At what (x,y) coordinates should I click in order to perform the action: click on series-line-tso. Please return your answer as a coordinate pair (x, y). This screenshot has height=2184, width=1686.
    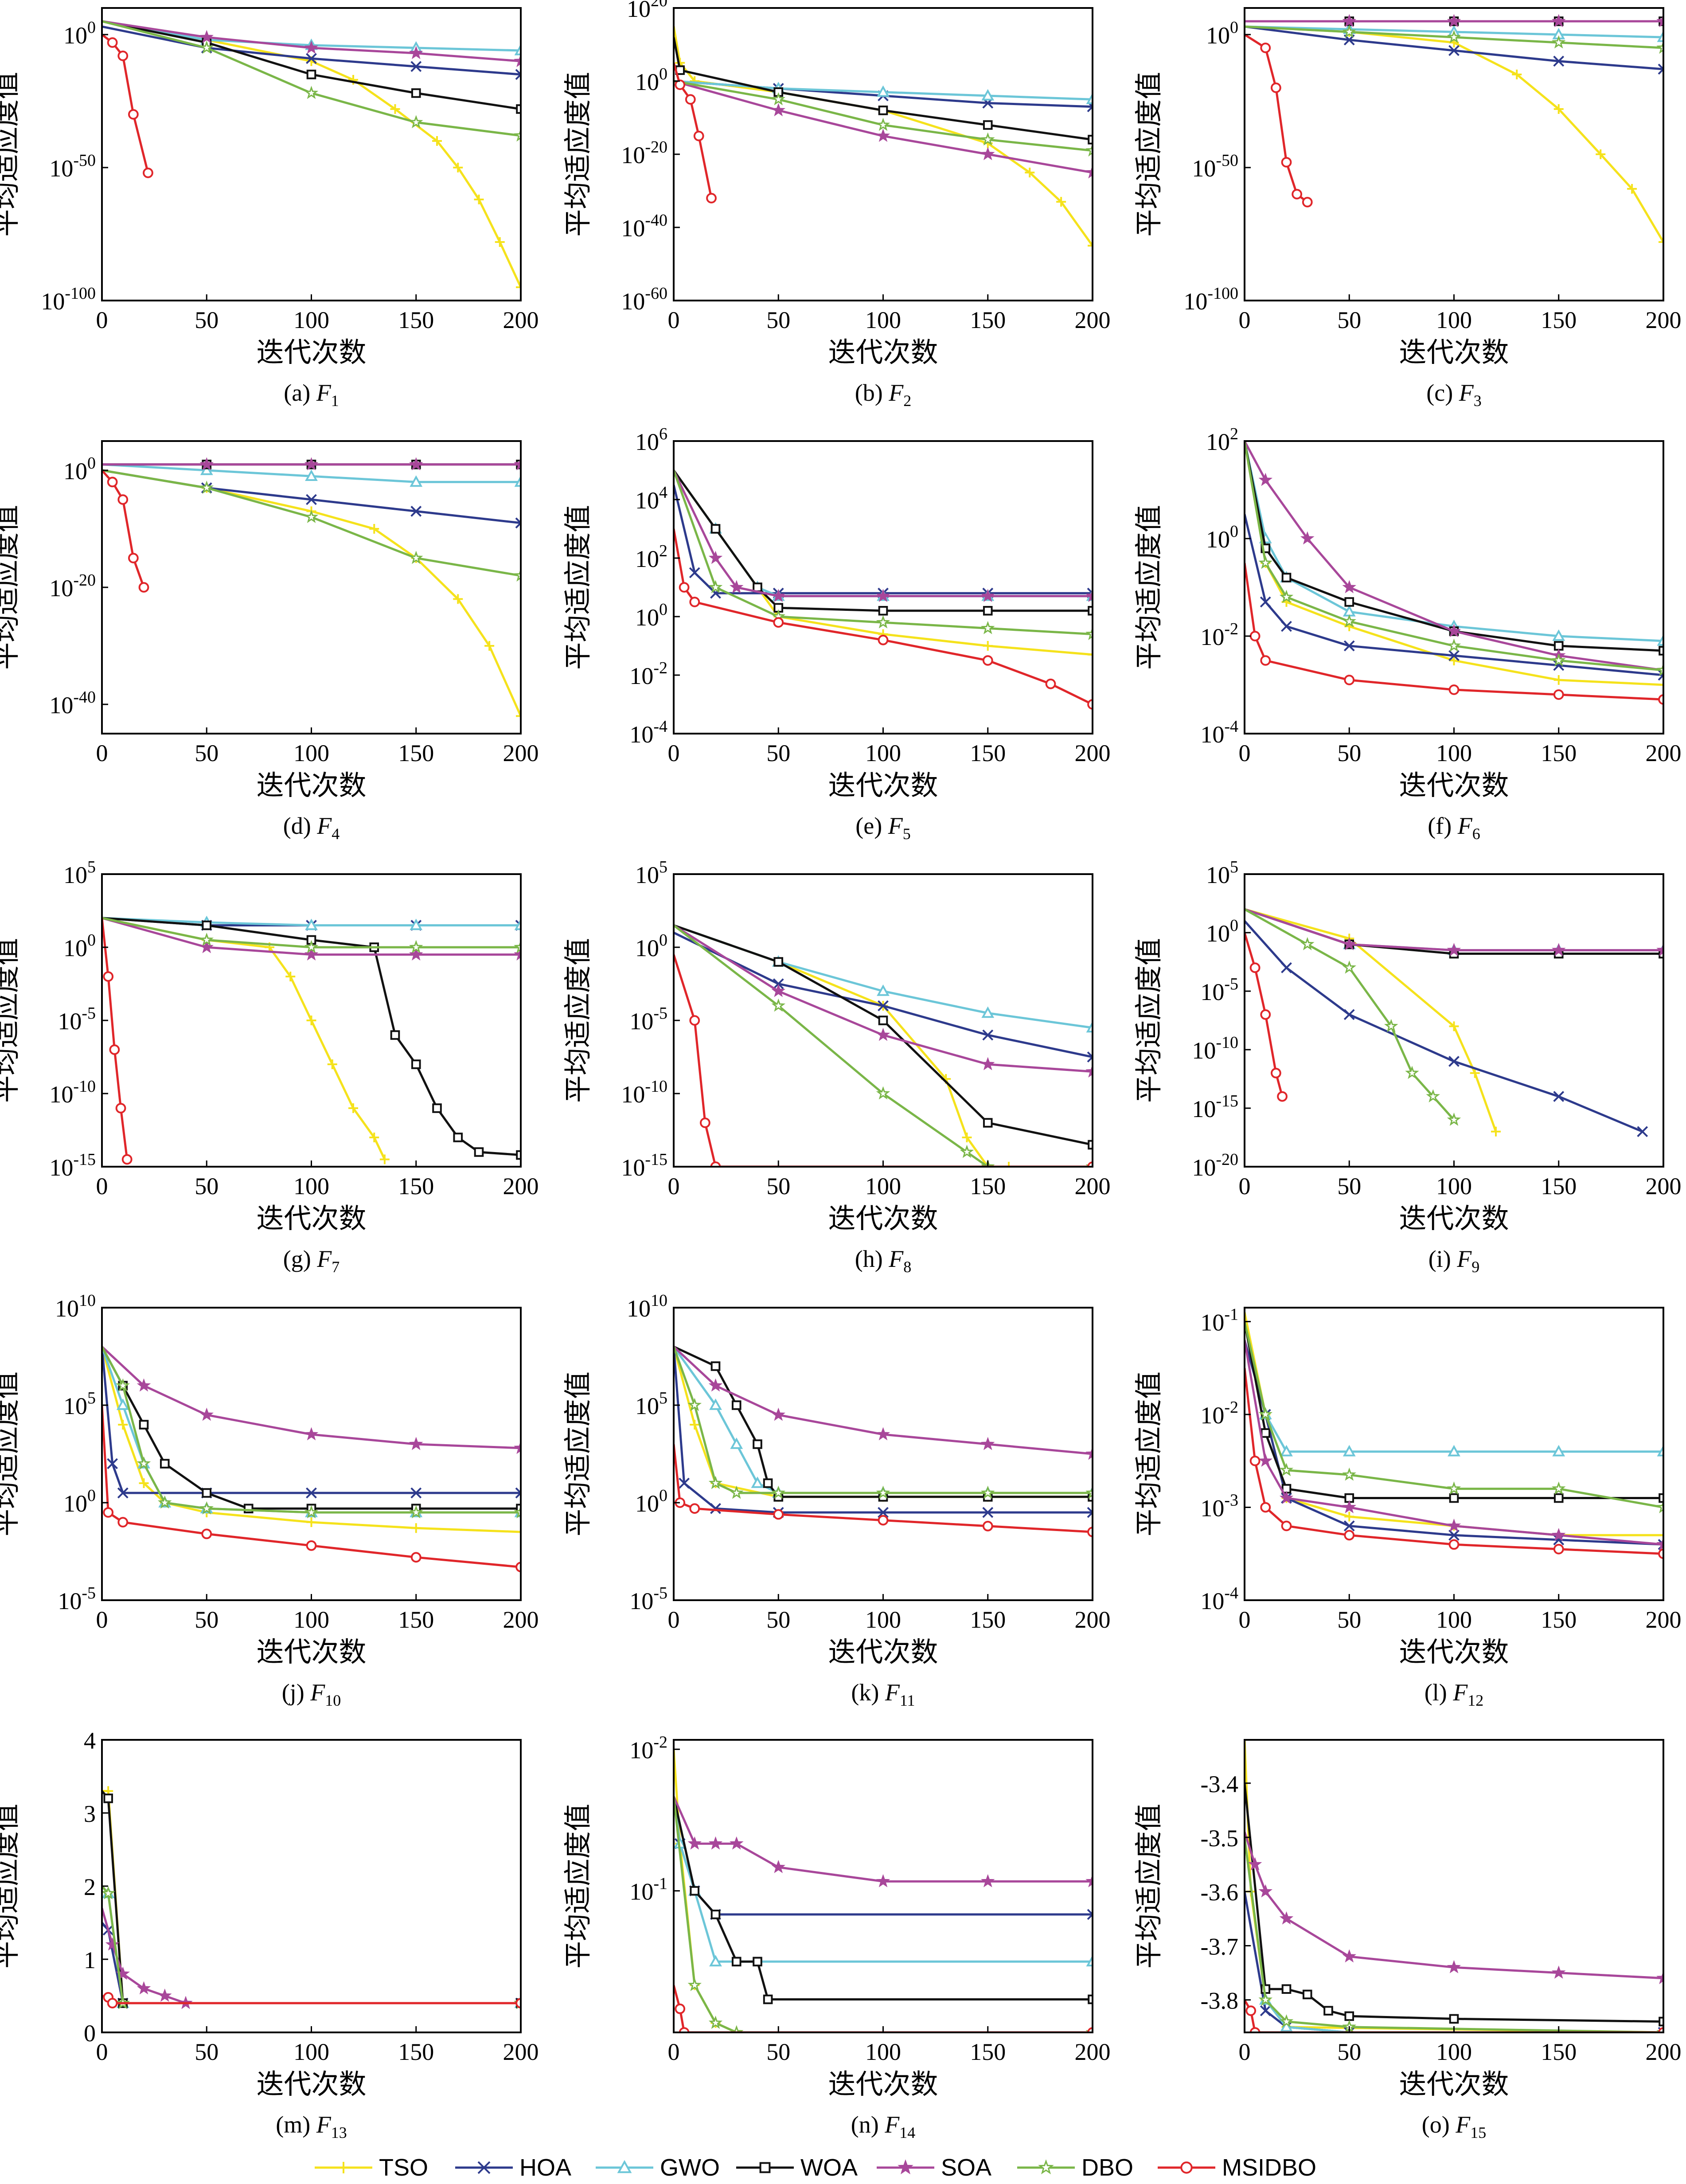
    Looking at the image, I should click on (884, 1890).